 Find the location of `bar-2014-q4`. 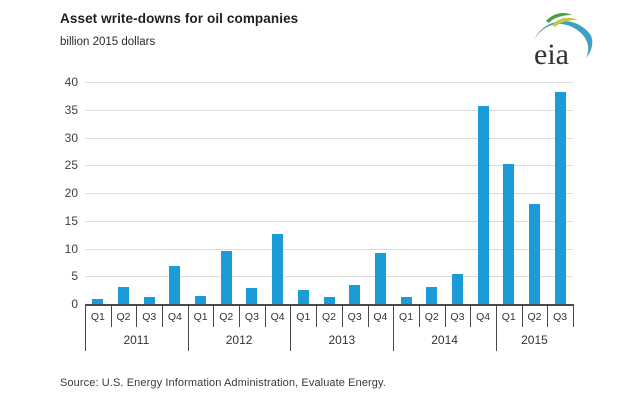

bar-2014-q4 is located at coordinates (483, 205).